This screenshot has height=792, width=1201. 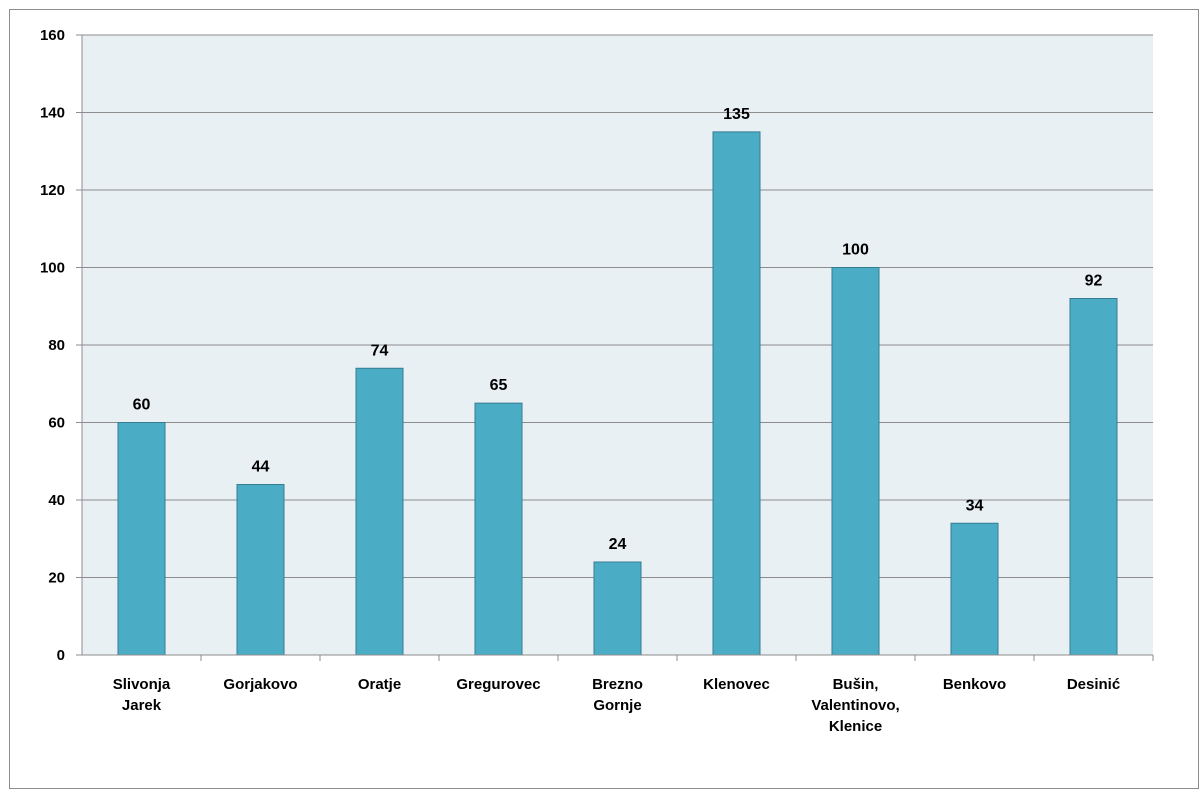 What do you see at coordinates (855, 250) in the screenshot?
I see `data-label: 100` at bounding box center [855, 250].